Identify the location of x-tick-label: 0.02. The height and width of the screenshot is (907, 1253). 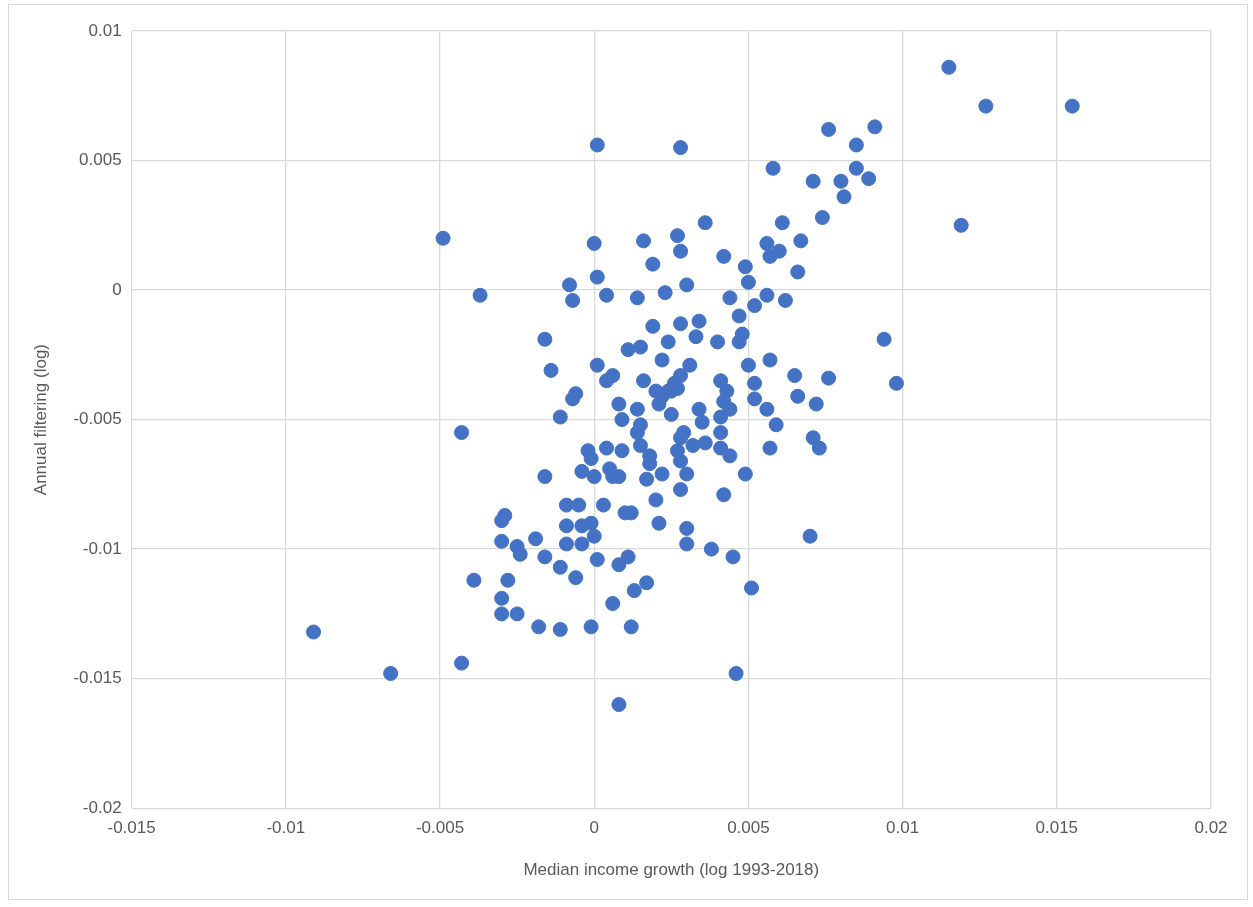
(1211, 828).